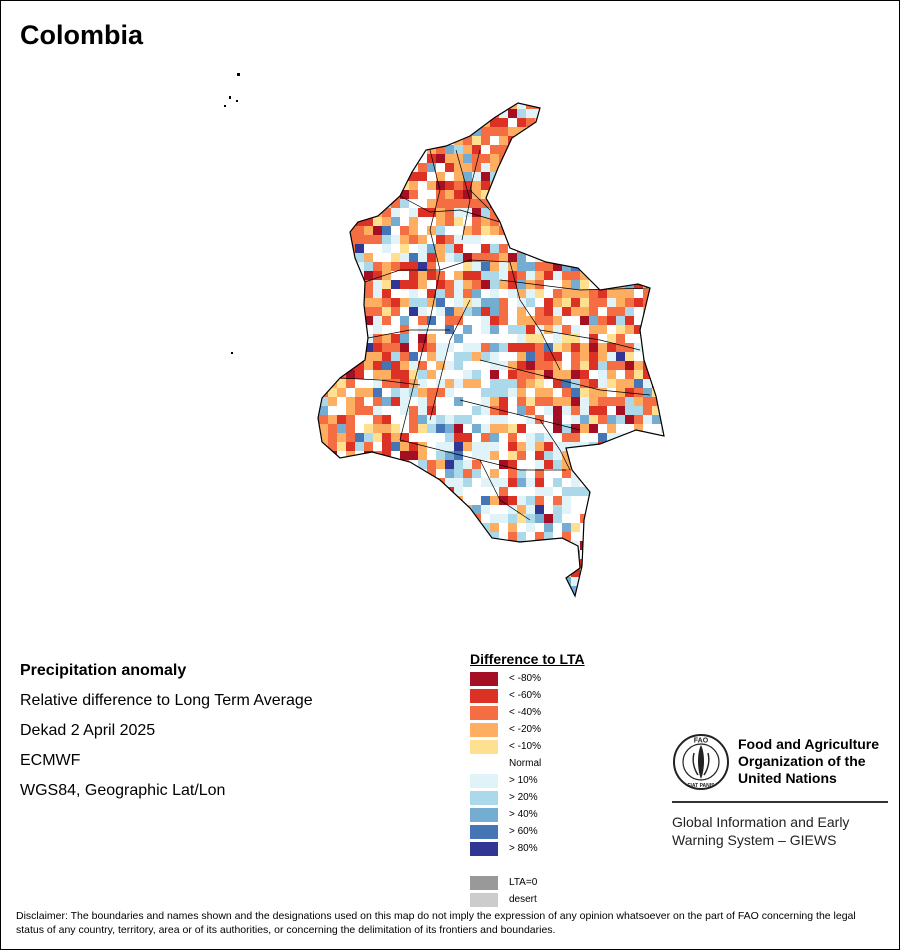 The width and height of the screenshot is (900, 950). What do you see at coordinates (523, 831) in the screenshot?
I see `legend-label: > 60%` at bounding box center [523, 831].